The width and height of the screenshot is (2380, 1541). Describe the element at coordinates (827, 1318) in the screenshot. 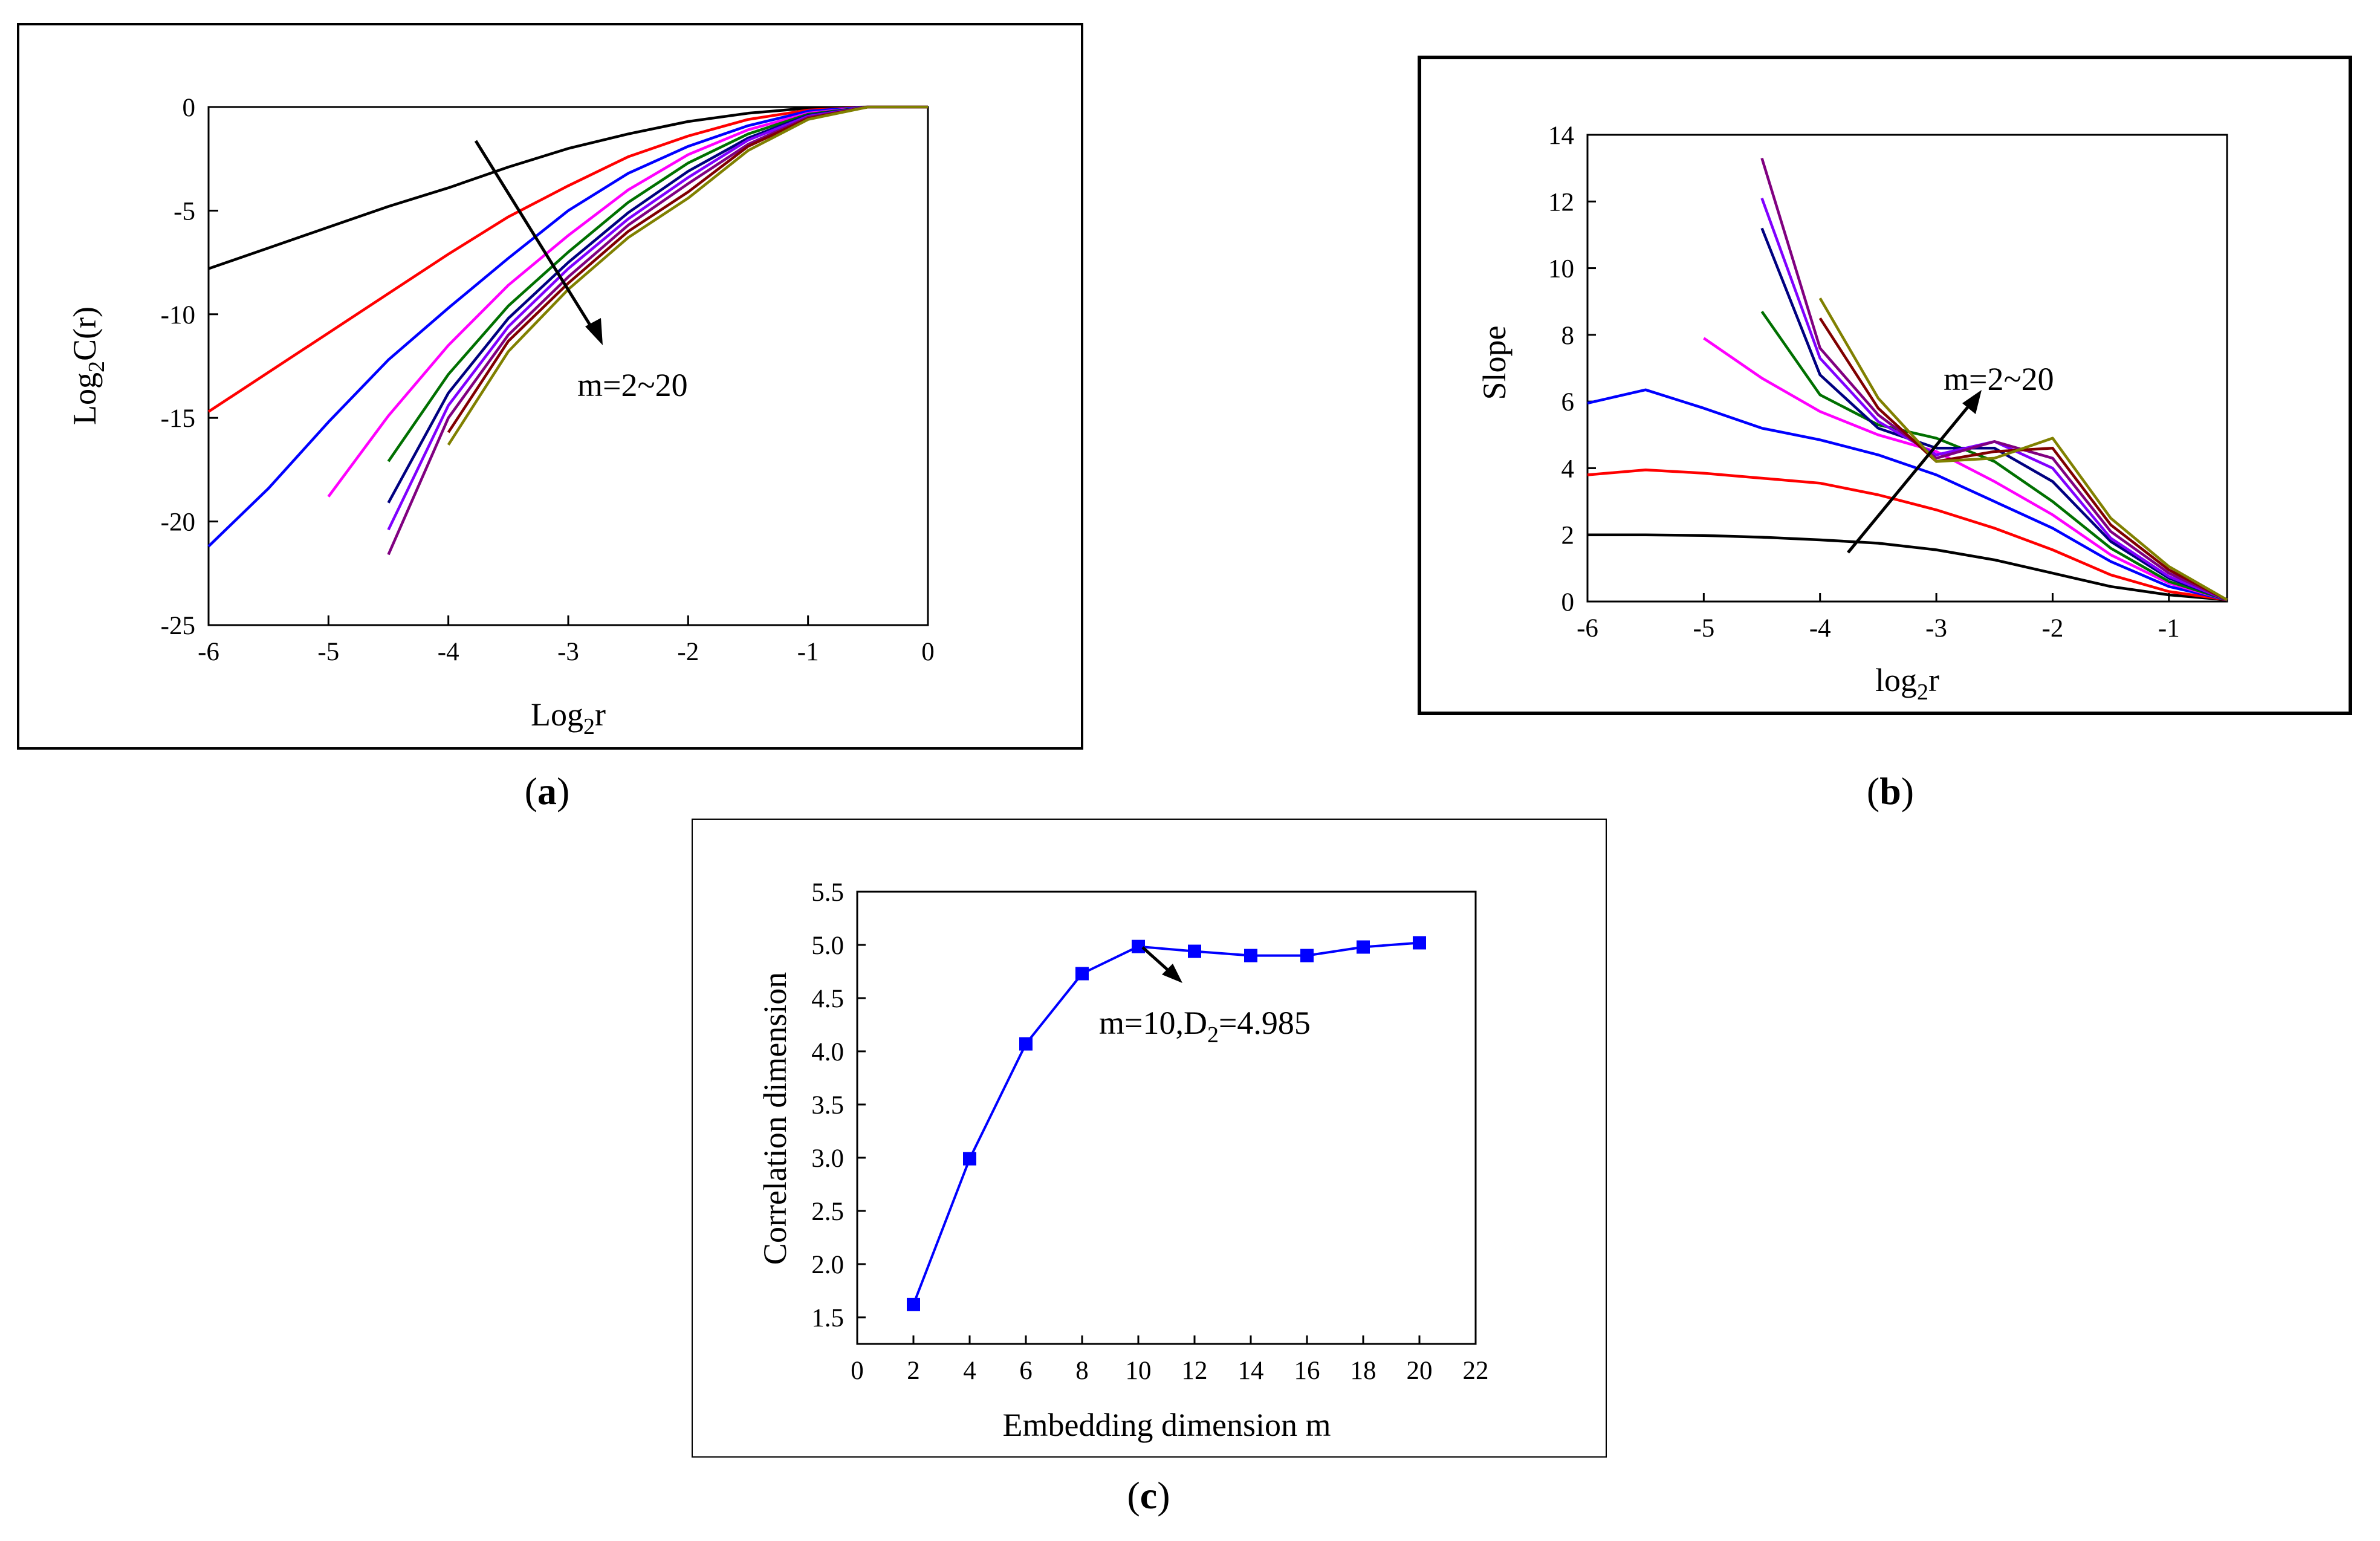

I see `y-tick-label: 1.5` at that location.